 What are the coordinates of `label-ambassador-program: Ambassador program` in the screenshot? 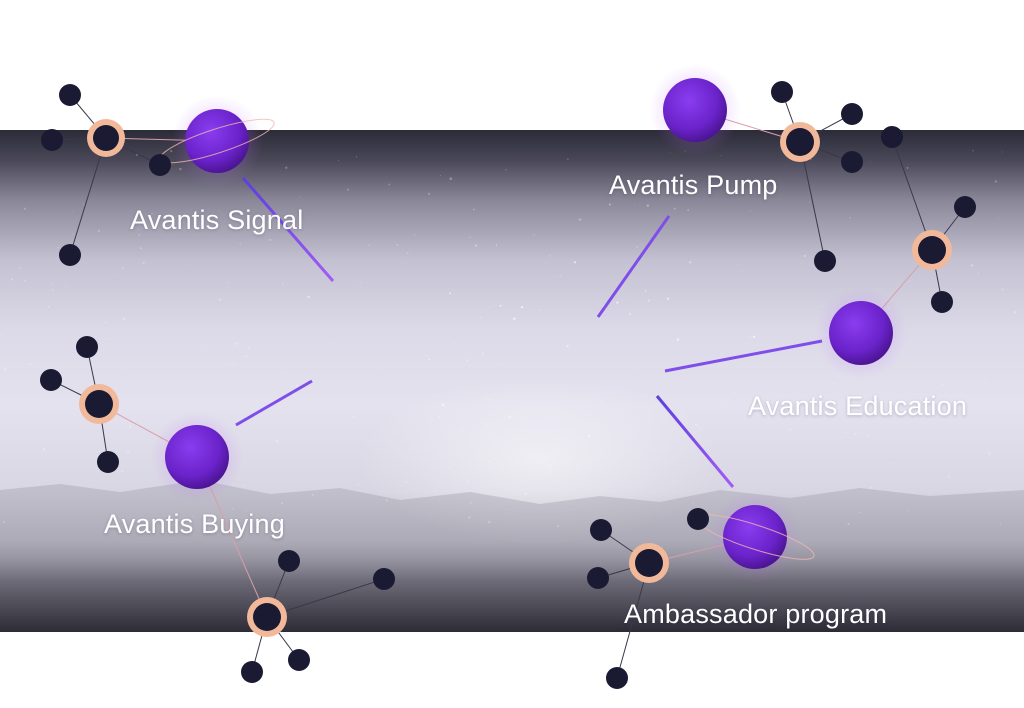 It's located at (756, 614).